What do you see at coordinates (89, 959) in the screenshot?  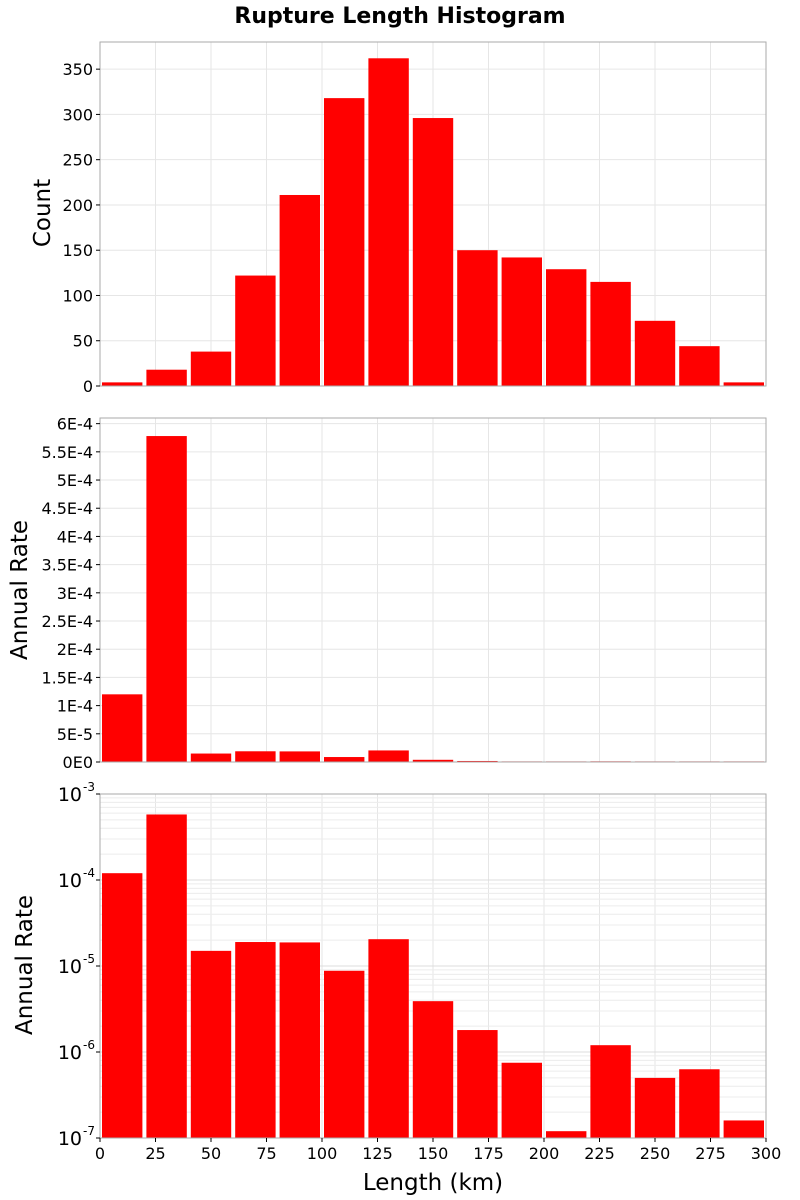 I see `y-tick-exponent: -5` at bounding box center [89, 959].